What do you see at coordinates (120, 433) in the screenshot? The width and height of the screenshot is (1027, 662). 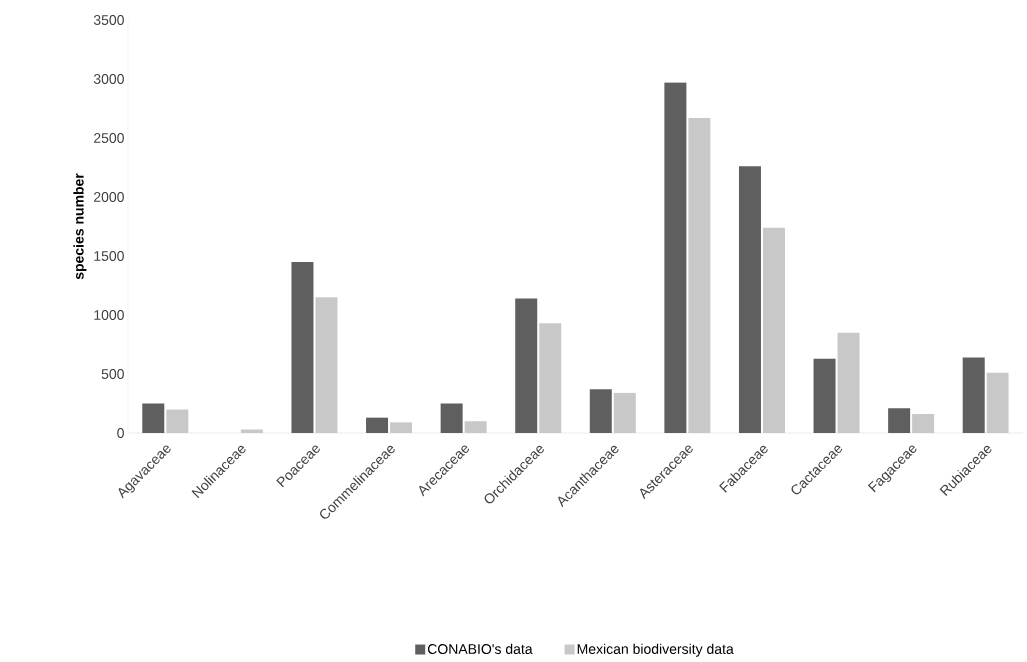 I see `y-tick-label: 0` at bounding box center [120, 433].